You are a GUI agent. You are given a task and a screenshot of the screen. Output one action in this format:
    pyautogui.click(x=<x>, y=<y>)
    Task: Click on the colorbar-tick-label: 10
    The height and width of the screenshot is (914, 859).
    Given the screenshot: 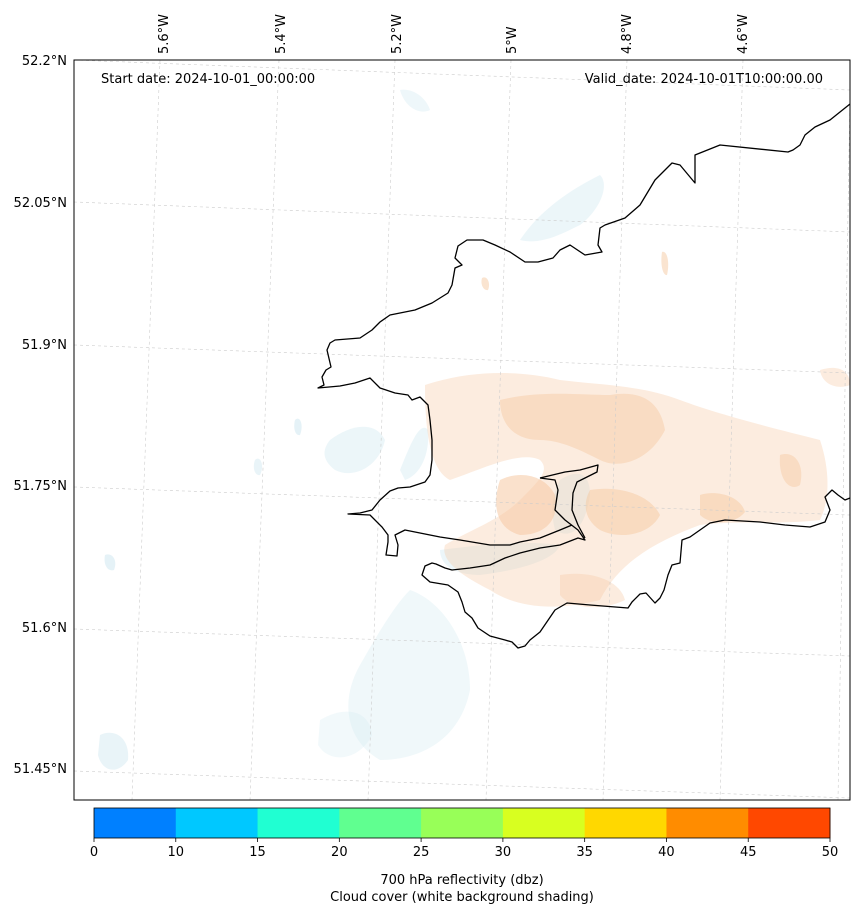 What is the action you would take?
    pyautogui.click(x=176, y=852)
    